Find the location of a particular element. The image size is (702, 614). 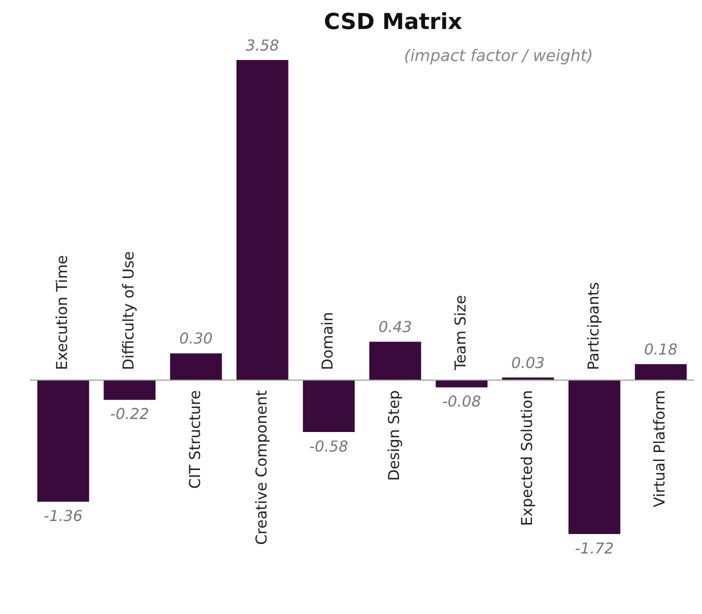

data-label: 0.30 is located at coordinates (196, 339).